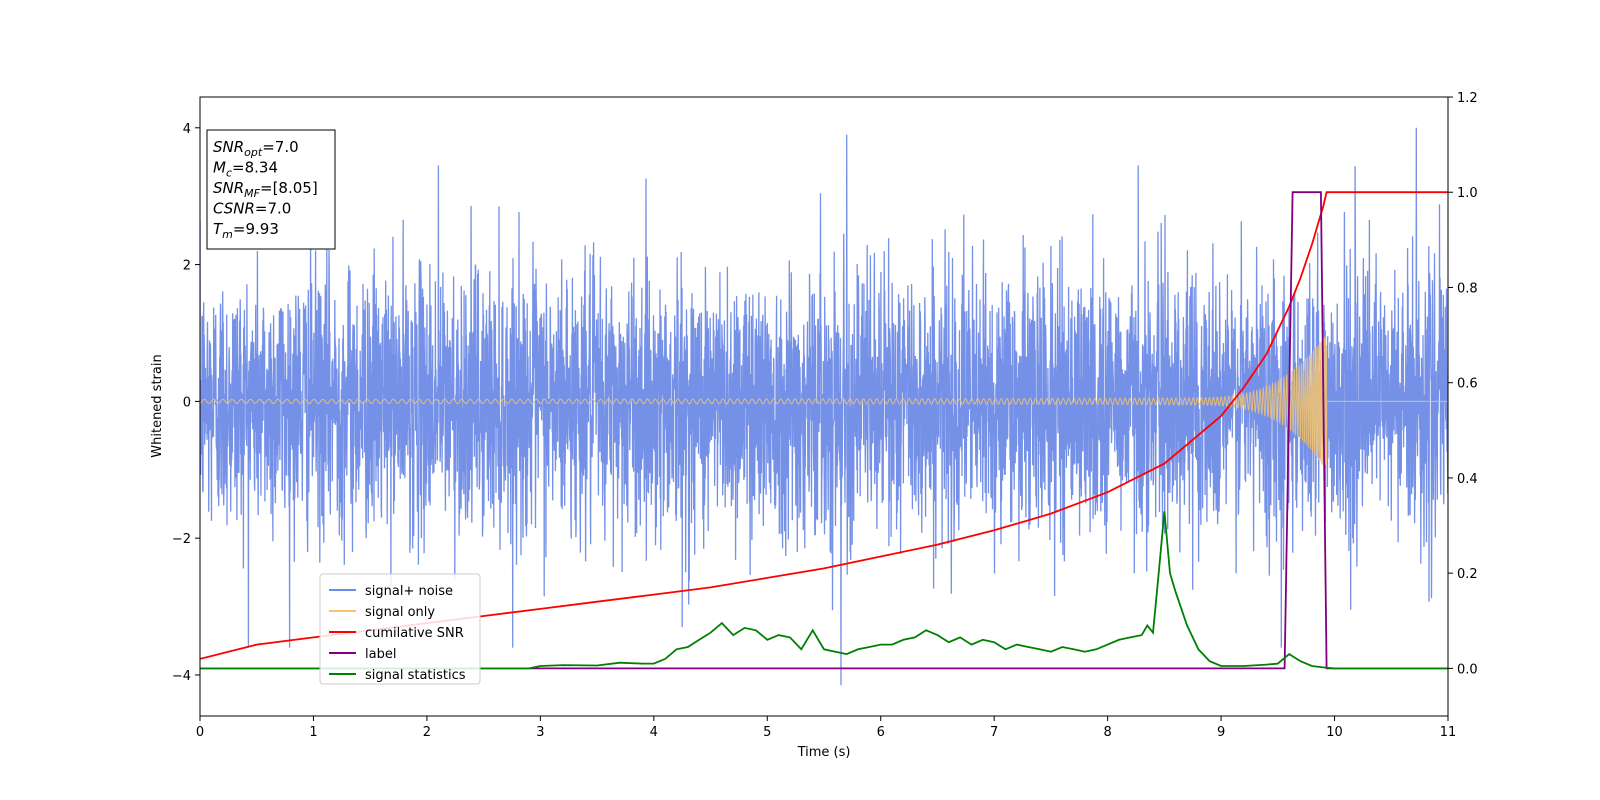 The height and width of the screenshot is (800, 1600). What do you see at coordinates (654, 732) in the screenshot?
I see `x-tick-label: 4` at bounding box center [654, 732].